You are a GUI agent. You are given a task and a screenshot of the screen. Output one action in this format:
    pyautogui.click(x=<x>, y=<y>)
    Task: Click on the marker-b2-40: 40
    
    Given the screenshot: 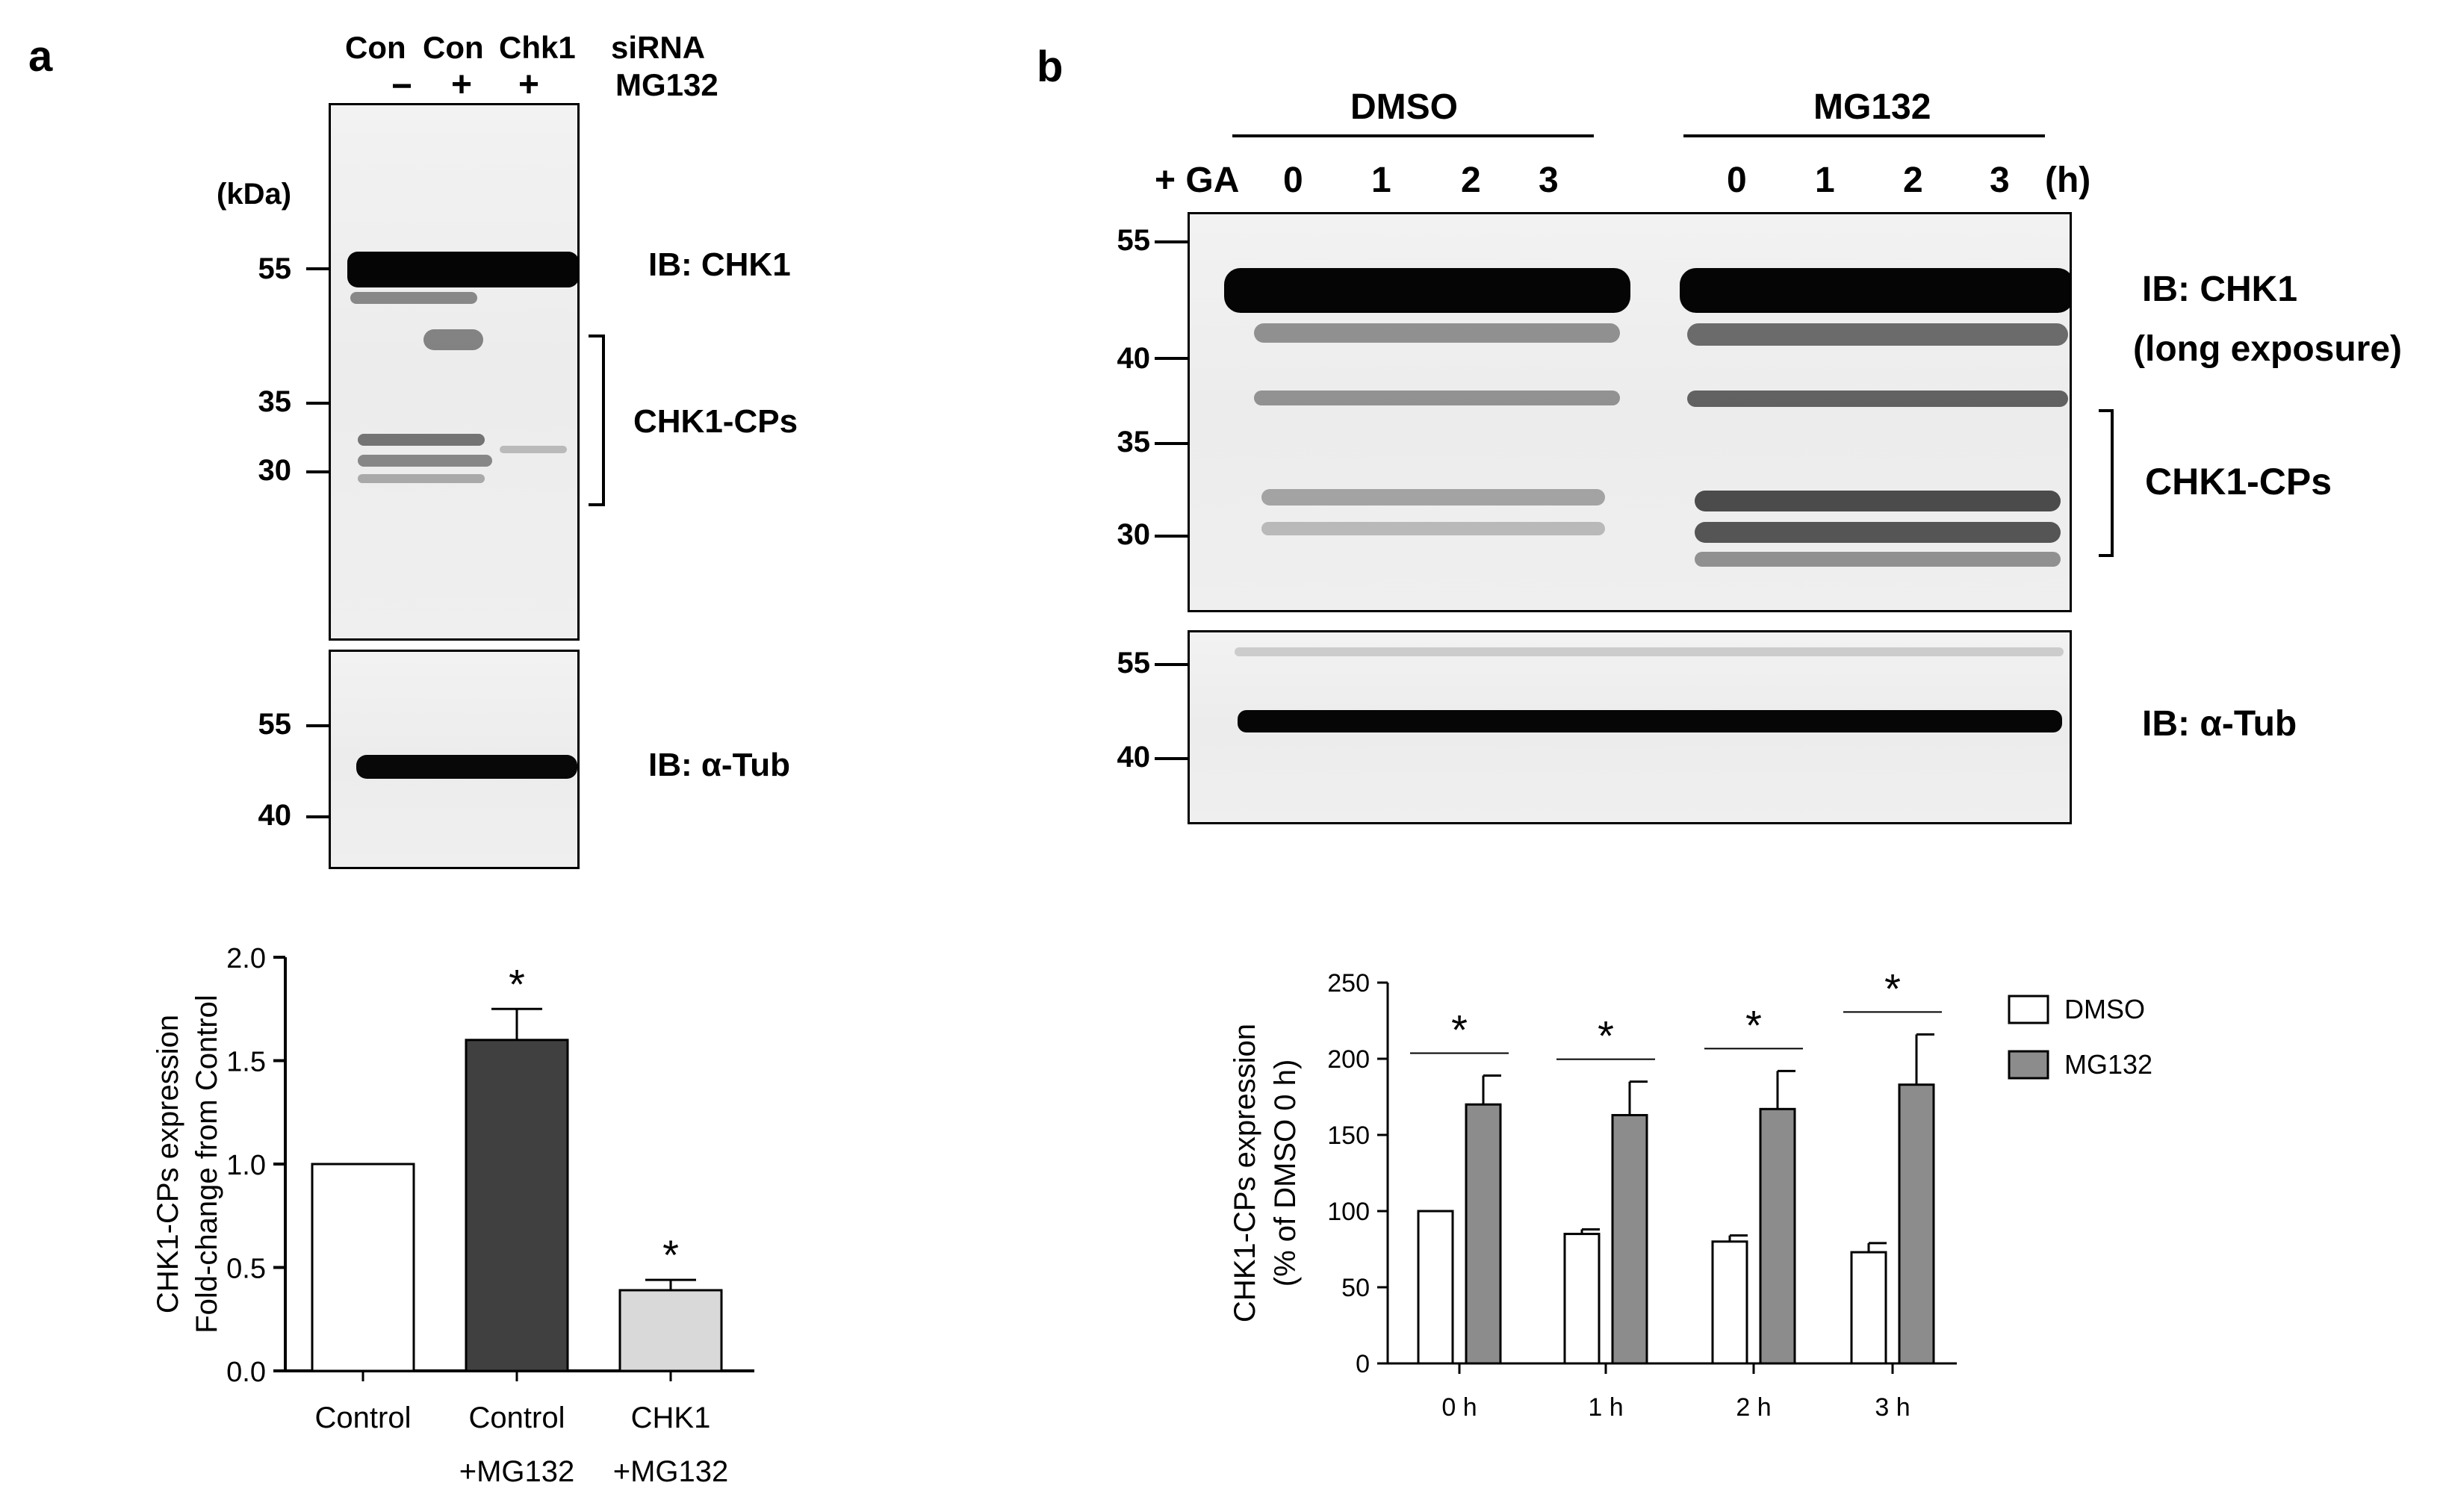 What is the action you would take?
    pyautogui.click(x=1134, y=757)
    